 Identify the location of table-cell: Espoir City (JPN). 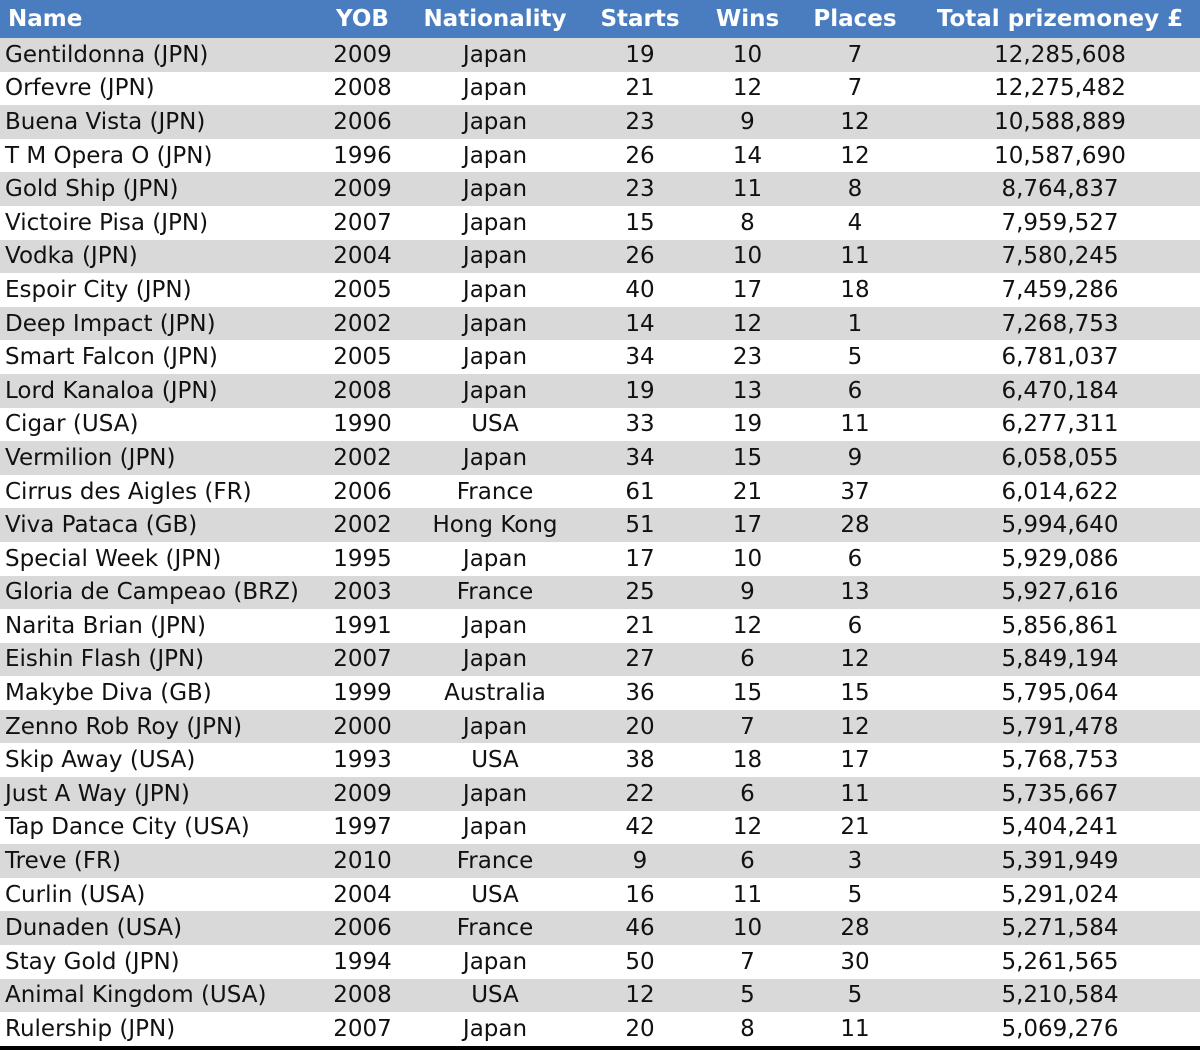
(98, 289).